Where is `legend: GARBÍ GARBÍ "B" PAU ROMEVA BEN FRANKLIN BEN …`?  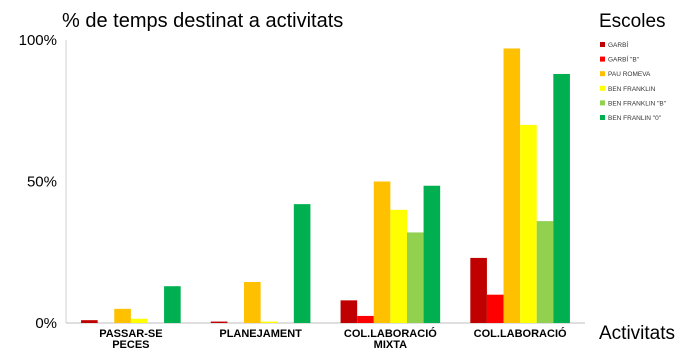
legend: GARBÍ GARBÍ "B" PAU ROMEVA BEN FRANKLIN BEN … is located at coordinates (633, 81).